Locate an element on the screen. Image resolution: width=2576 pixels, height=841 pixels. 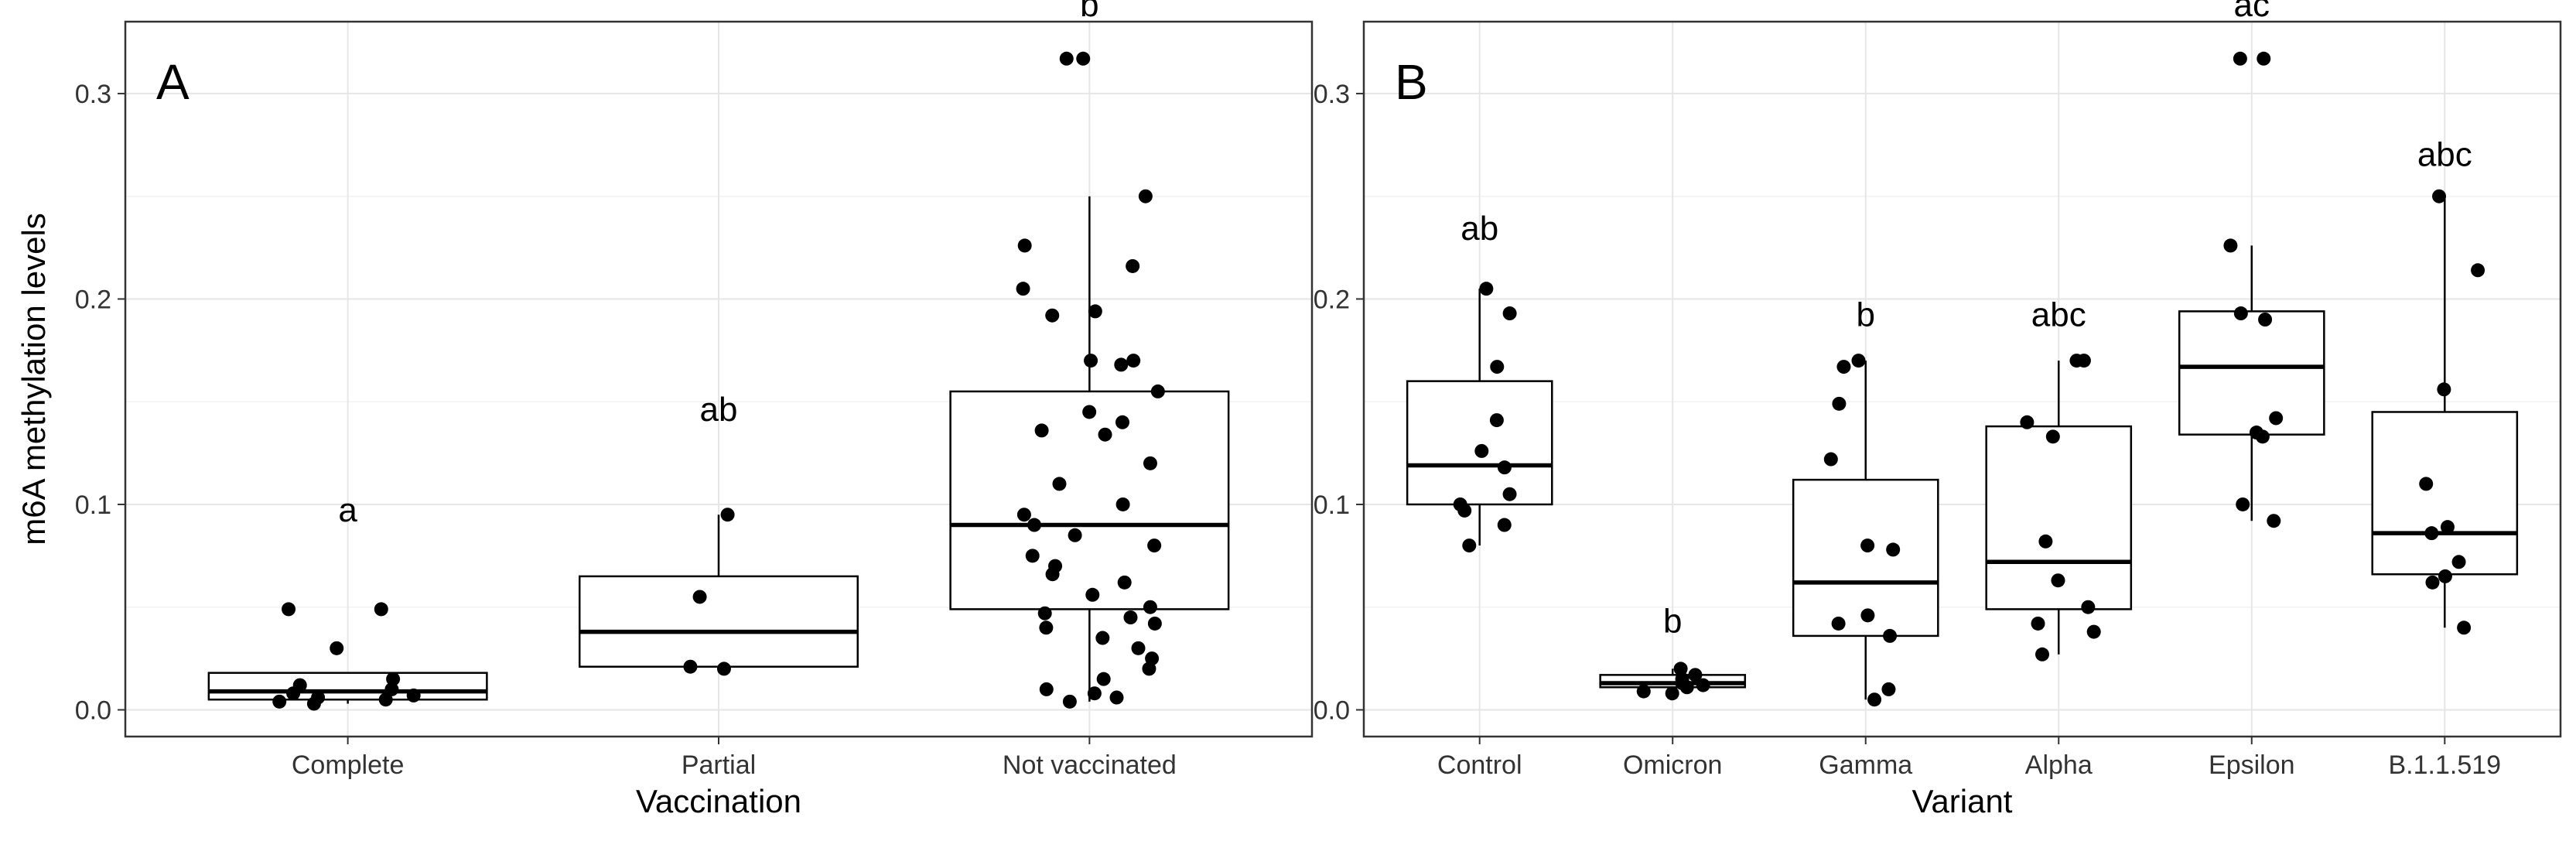
box-group-omicron: b is located at coordinates (1673, 651).